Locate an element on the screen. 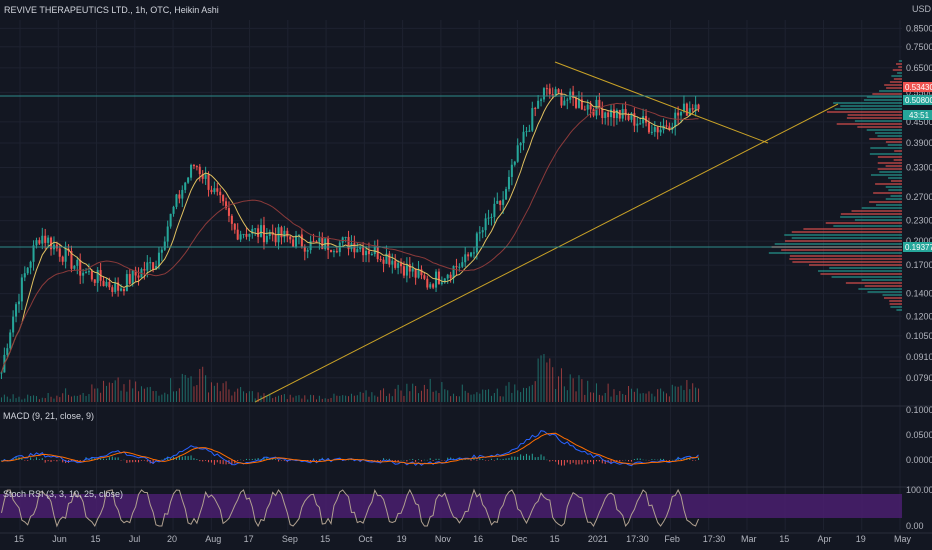 This screenshot has width=932, height=550. time-tick-label: 17 is located at coordinates (249, 539).